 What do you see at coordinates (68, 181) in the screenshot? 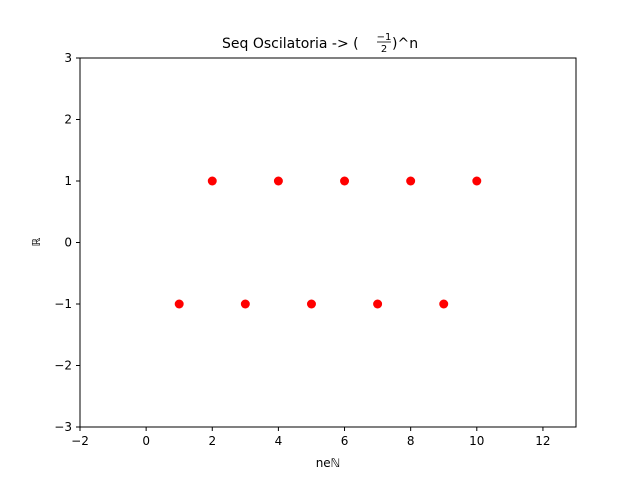
I see `y-tick-label: 1` at bounding box center [68, 181].